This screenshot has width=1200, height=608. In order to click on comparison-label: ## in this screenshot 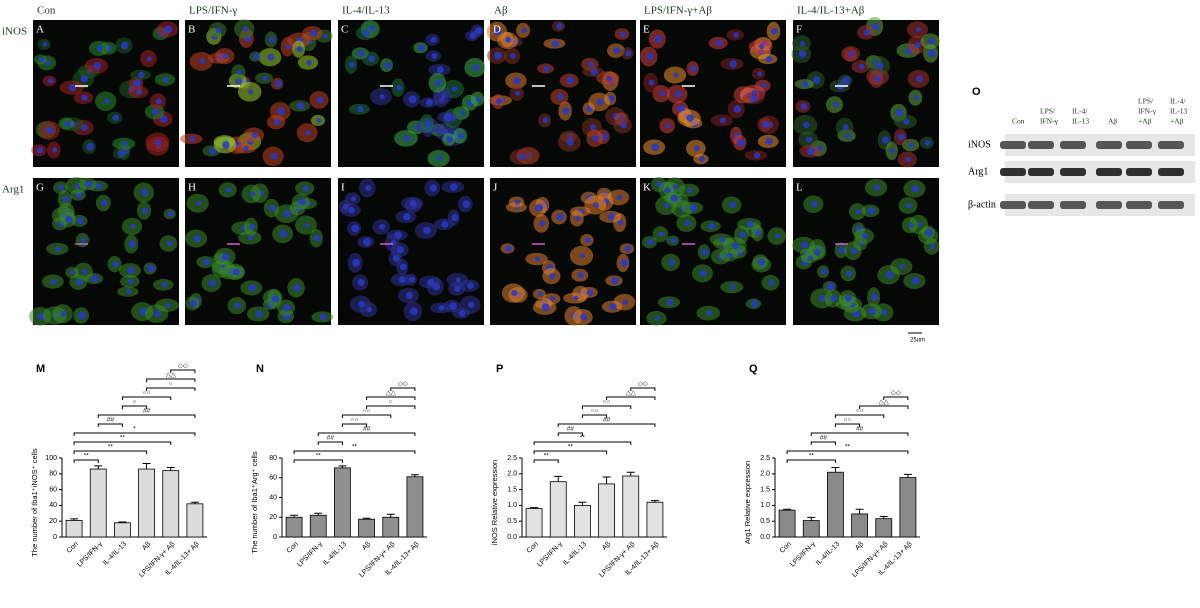, I will do `click(331, 438)`.